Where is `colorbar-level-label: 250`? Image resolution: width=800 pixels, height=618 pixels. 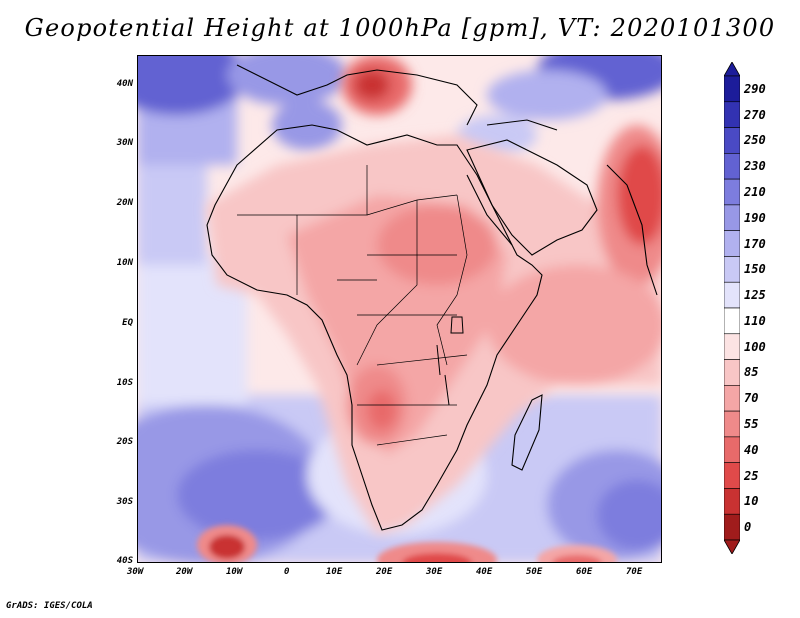 colorbar-level-label: 250 is located at coordinates (755, 140).